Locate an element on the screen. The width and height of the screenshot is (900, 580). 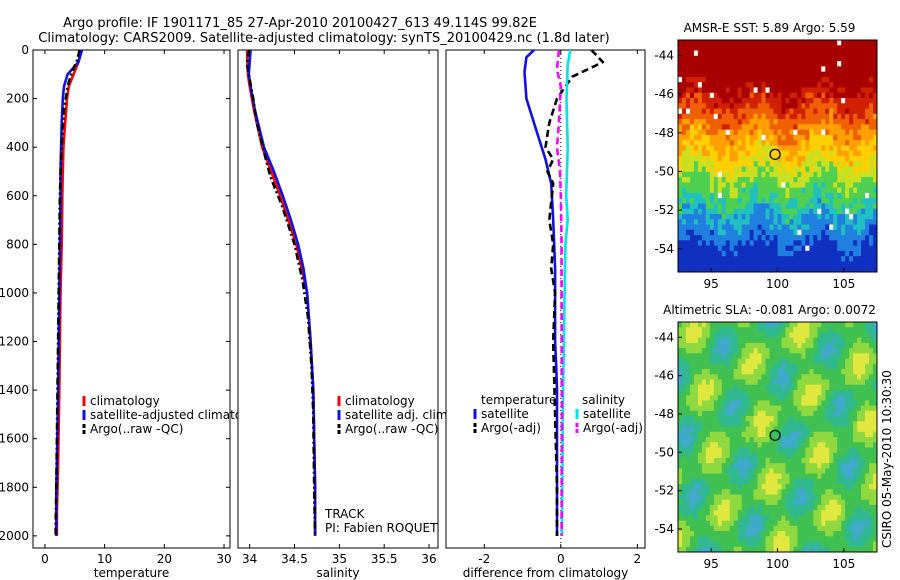
x-tick-label: 100 is located at coordinates (777, 284).